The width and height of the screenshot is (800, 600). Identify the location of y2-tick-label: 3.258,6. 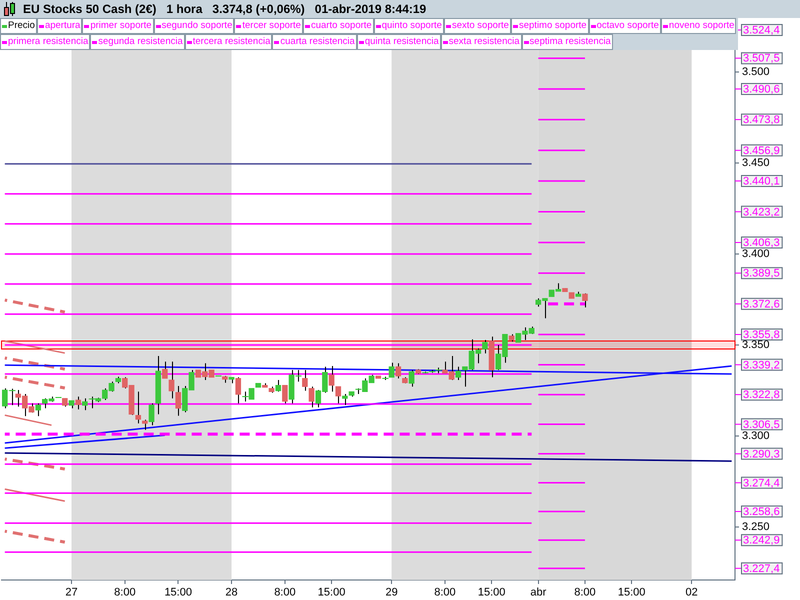
(761, 512).